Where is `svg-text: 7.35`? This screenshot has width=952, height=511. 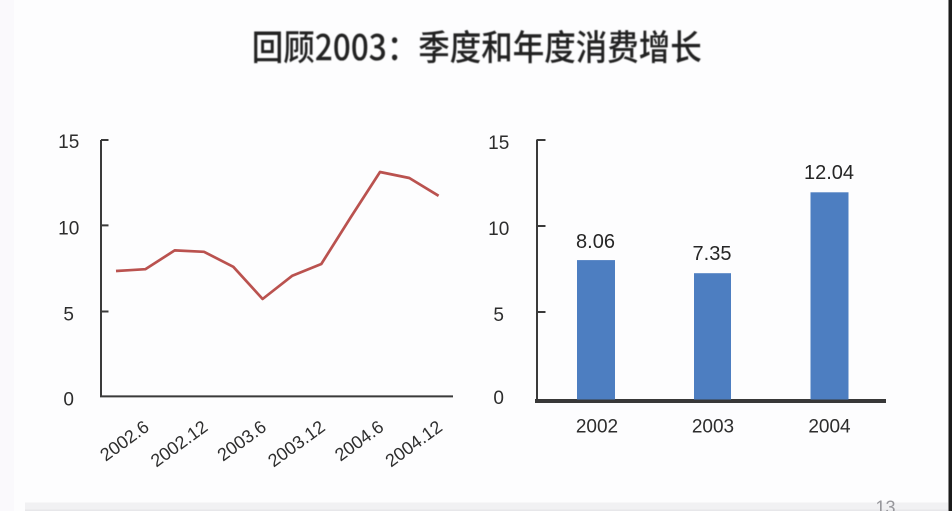
svg-text: 7.35 is located at coordinates (712, 254).